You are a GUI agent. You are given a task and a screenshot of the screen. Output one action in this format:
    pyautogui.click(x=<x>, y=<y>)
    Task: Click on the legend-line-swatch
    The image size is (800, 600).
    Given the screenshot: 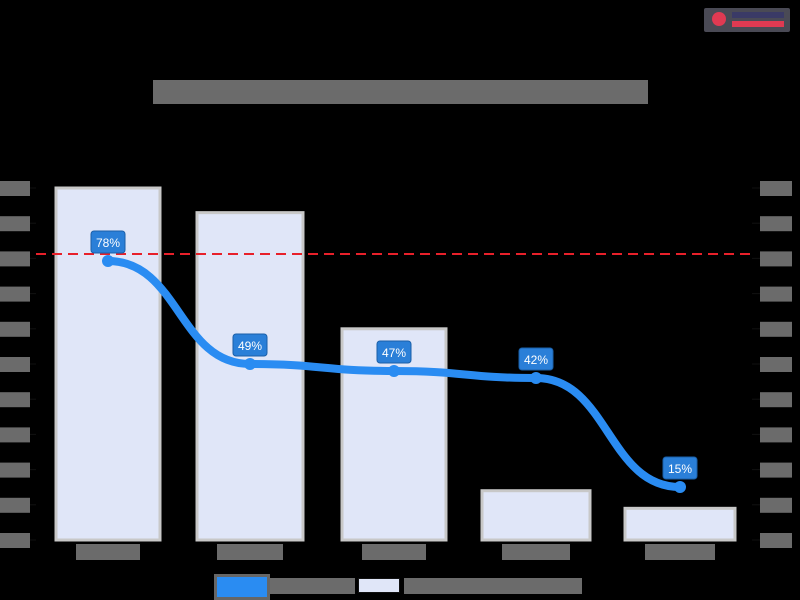 What is the action you would take?
    pyautogui.click(x=242, y=587)
    